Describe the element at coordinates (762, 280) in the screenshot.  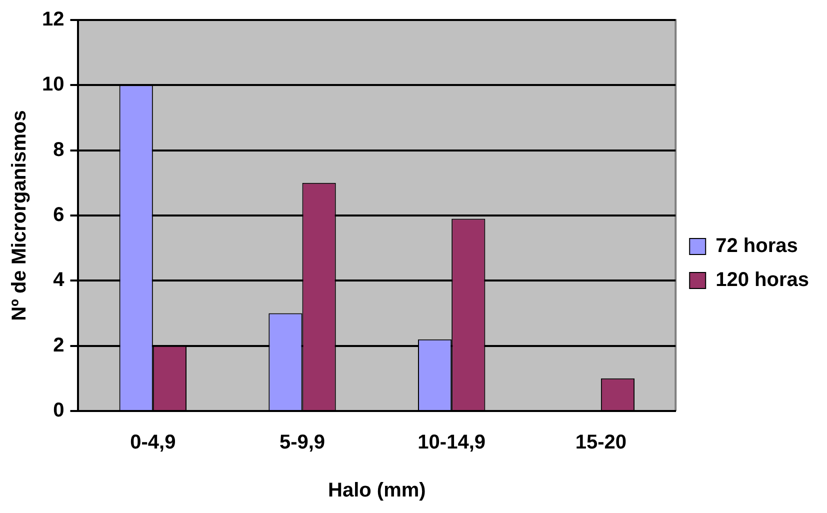
I see `legend-label: 120 horas` at that location.